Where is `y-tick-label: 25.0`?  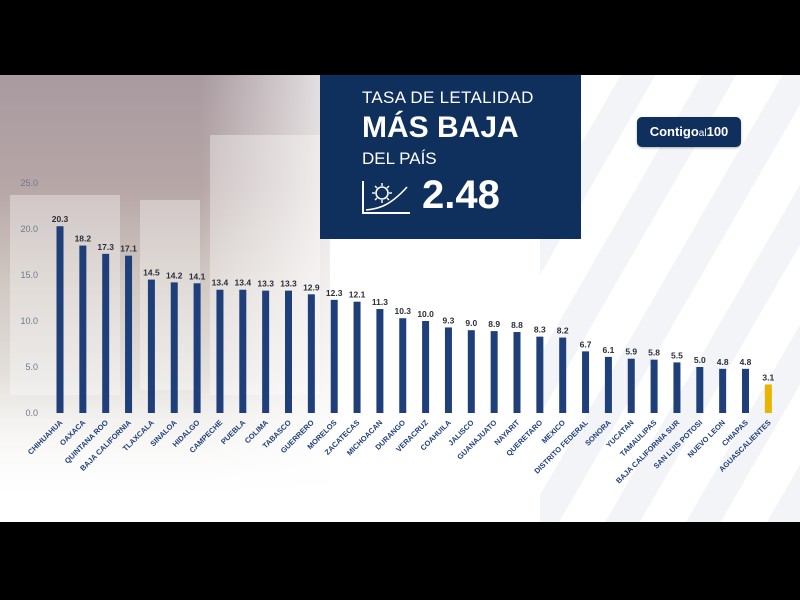
y-tick-label: 25.0 is located at coordinates (29, 183).